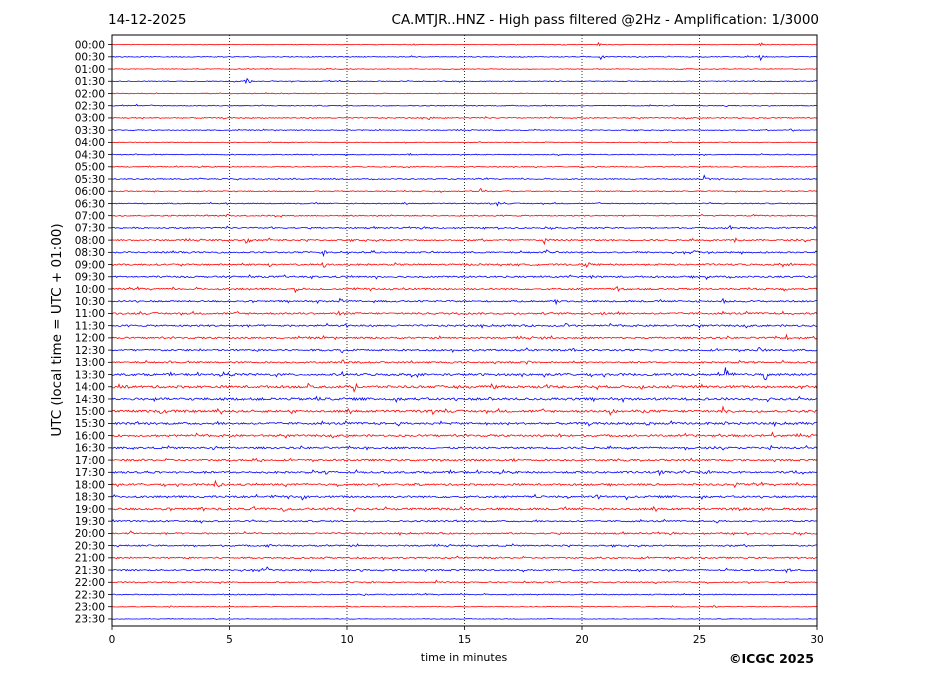  Describe the element at coordinates (90, 412) in the screenshot. I see `y-tick-label: 15:00` at that location.